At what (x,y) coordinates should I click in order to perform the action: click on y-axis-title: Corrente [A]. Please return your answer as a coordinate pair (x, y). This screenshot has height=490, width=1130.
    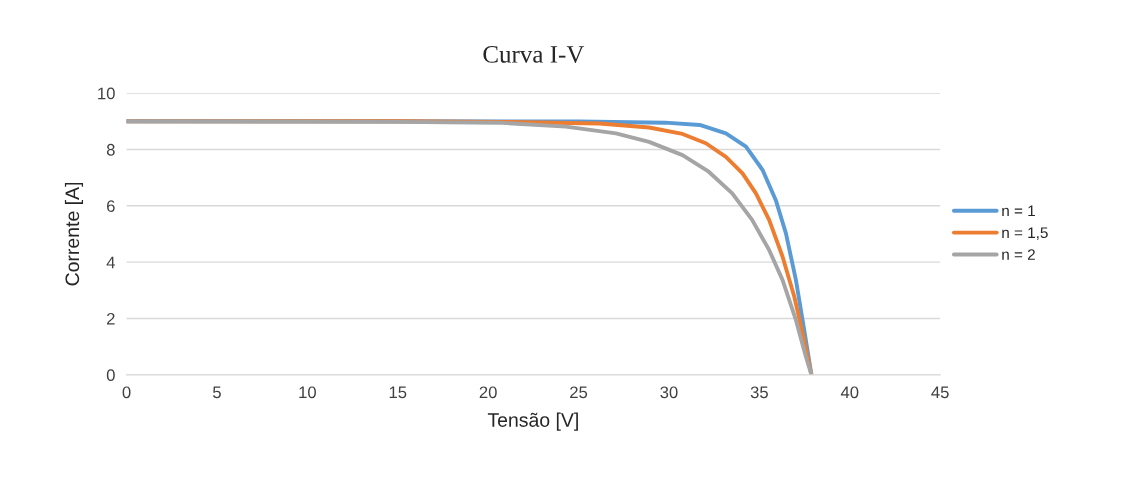
    Looking at the image, I should click on (74, 234).